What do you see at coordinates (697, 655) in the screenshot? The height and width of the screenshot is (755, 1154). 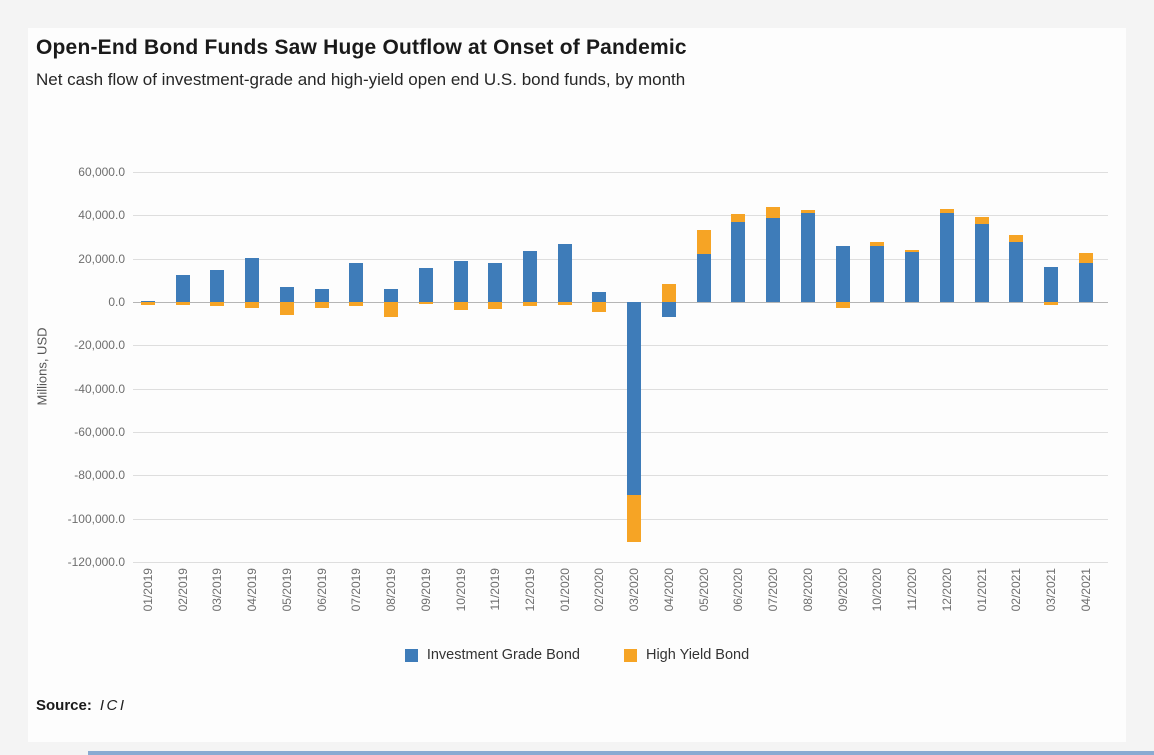 I see `legend-label: High Yield Bond` at bounding box center [697, 655].